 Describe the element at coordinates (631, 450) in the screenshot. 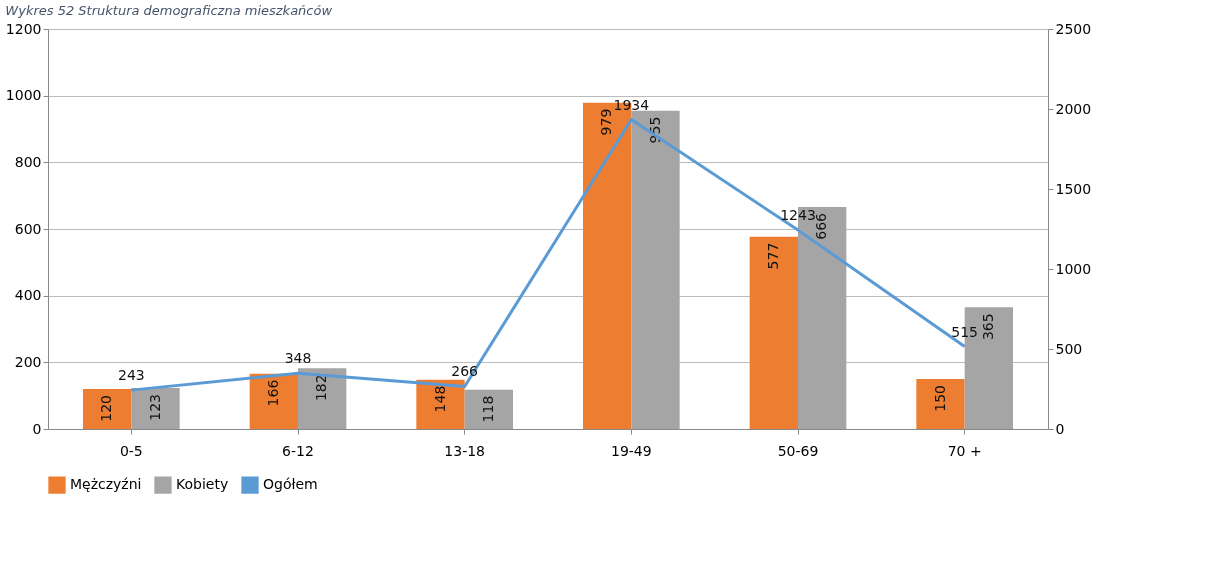

I see `x-tick-label: 19-49` at that location.